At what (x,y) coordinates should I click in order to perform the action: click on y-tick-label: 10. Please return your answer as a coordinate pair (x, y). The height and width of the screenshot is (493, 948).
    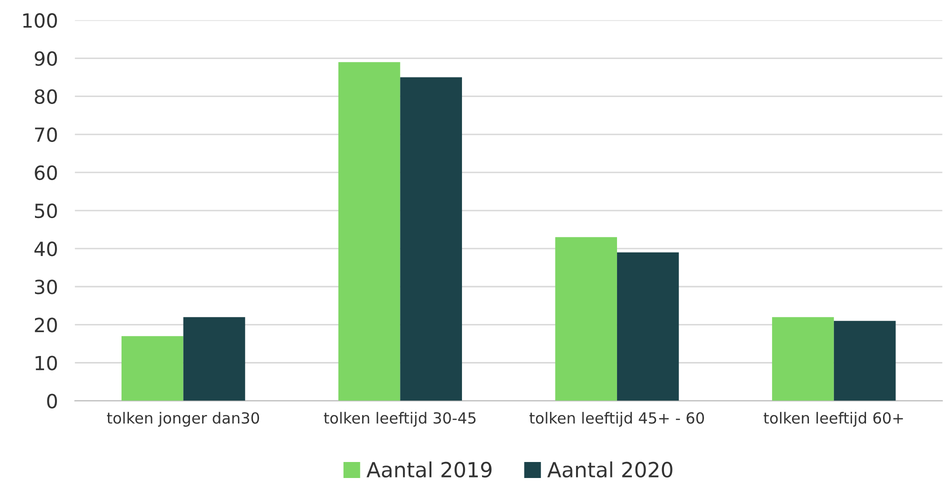
    Looking at the image, I should click on (46, 363).